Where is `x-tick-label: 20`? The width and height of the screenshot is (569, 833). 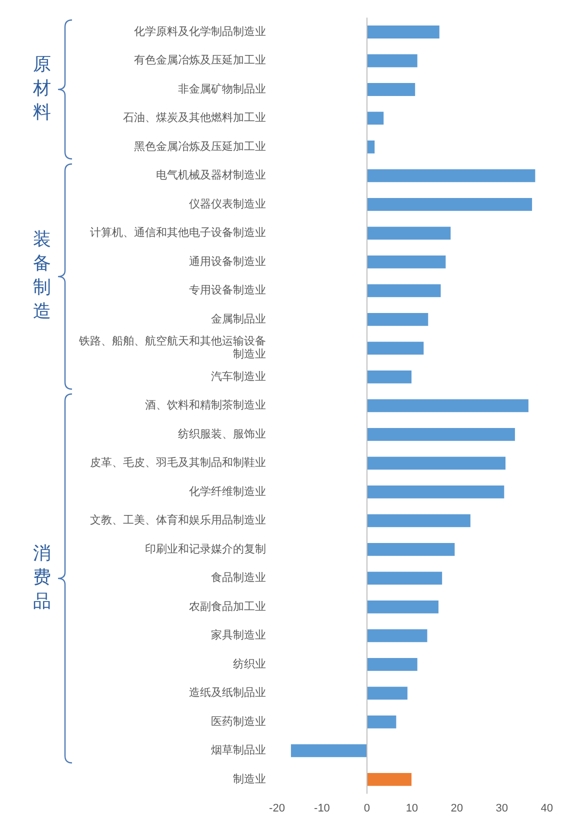
x-tick-label: 20 is located at coordinates (457, 808).